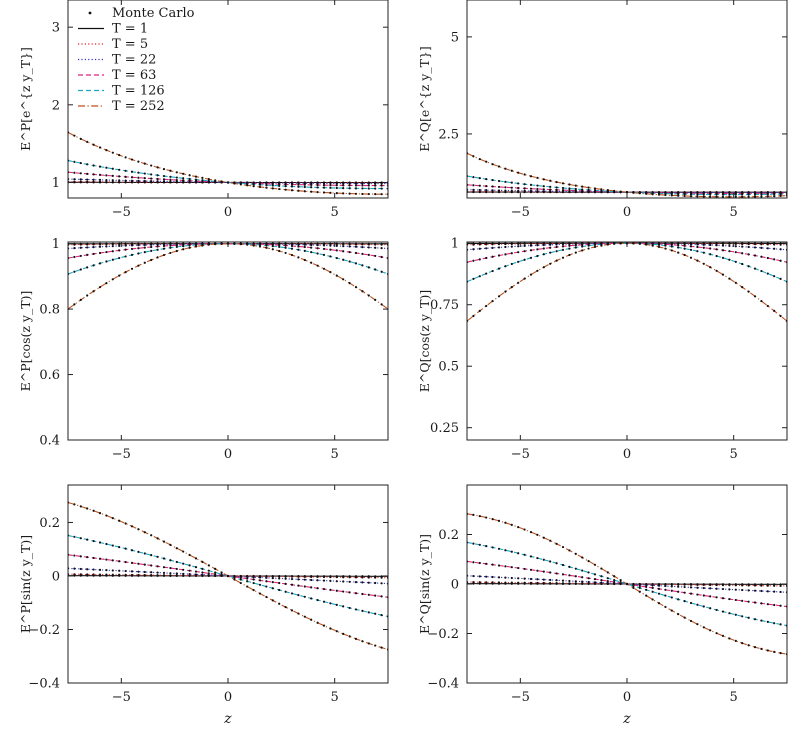  I want to click on y-tick-label: 2.5, so click(448, 134).